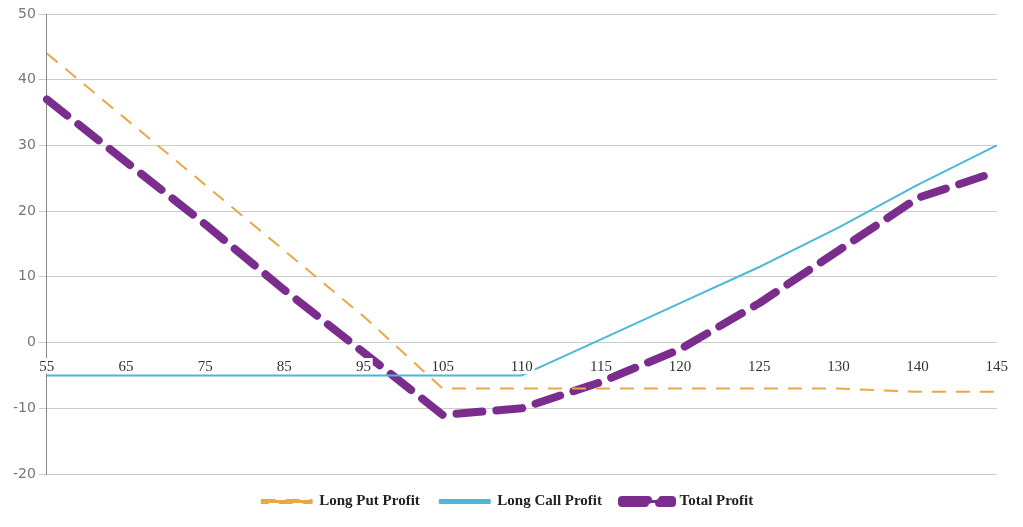  I want to click on x-tick-label: 130, so click(838, 365).